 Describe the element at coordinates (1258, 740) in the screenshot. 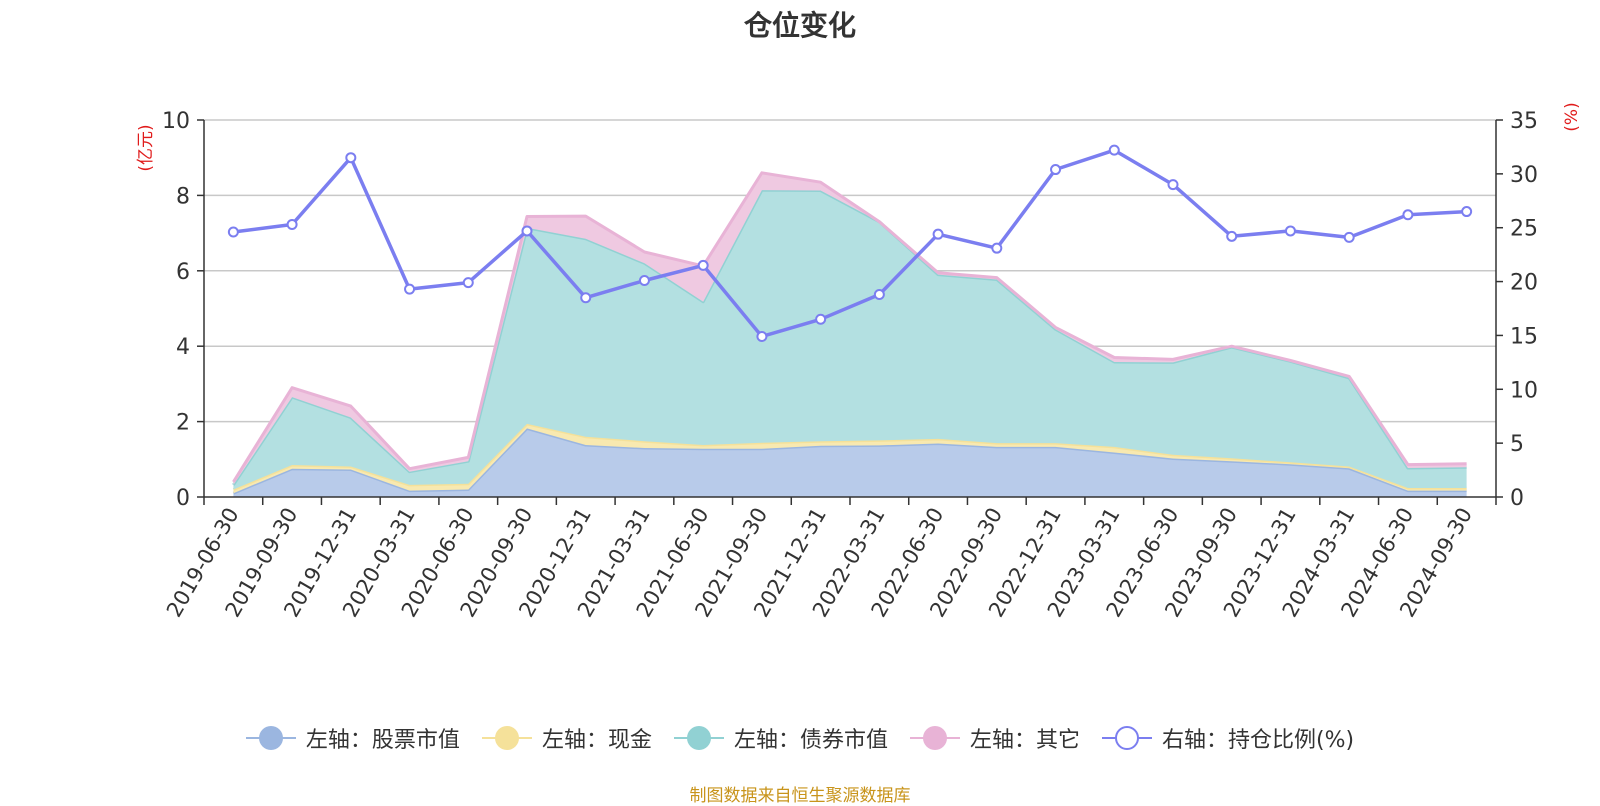

I see `legend-label-position-ratio: 右轴：持仓比例(%)` at that location.